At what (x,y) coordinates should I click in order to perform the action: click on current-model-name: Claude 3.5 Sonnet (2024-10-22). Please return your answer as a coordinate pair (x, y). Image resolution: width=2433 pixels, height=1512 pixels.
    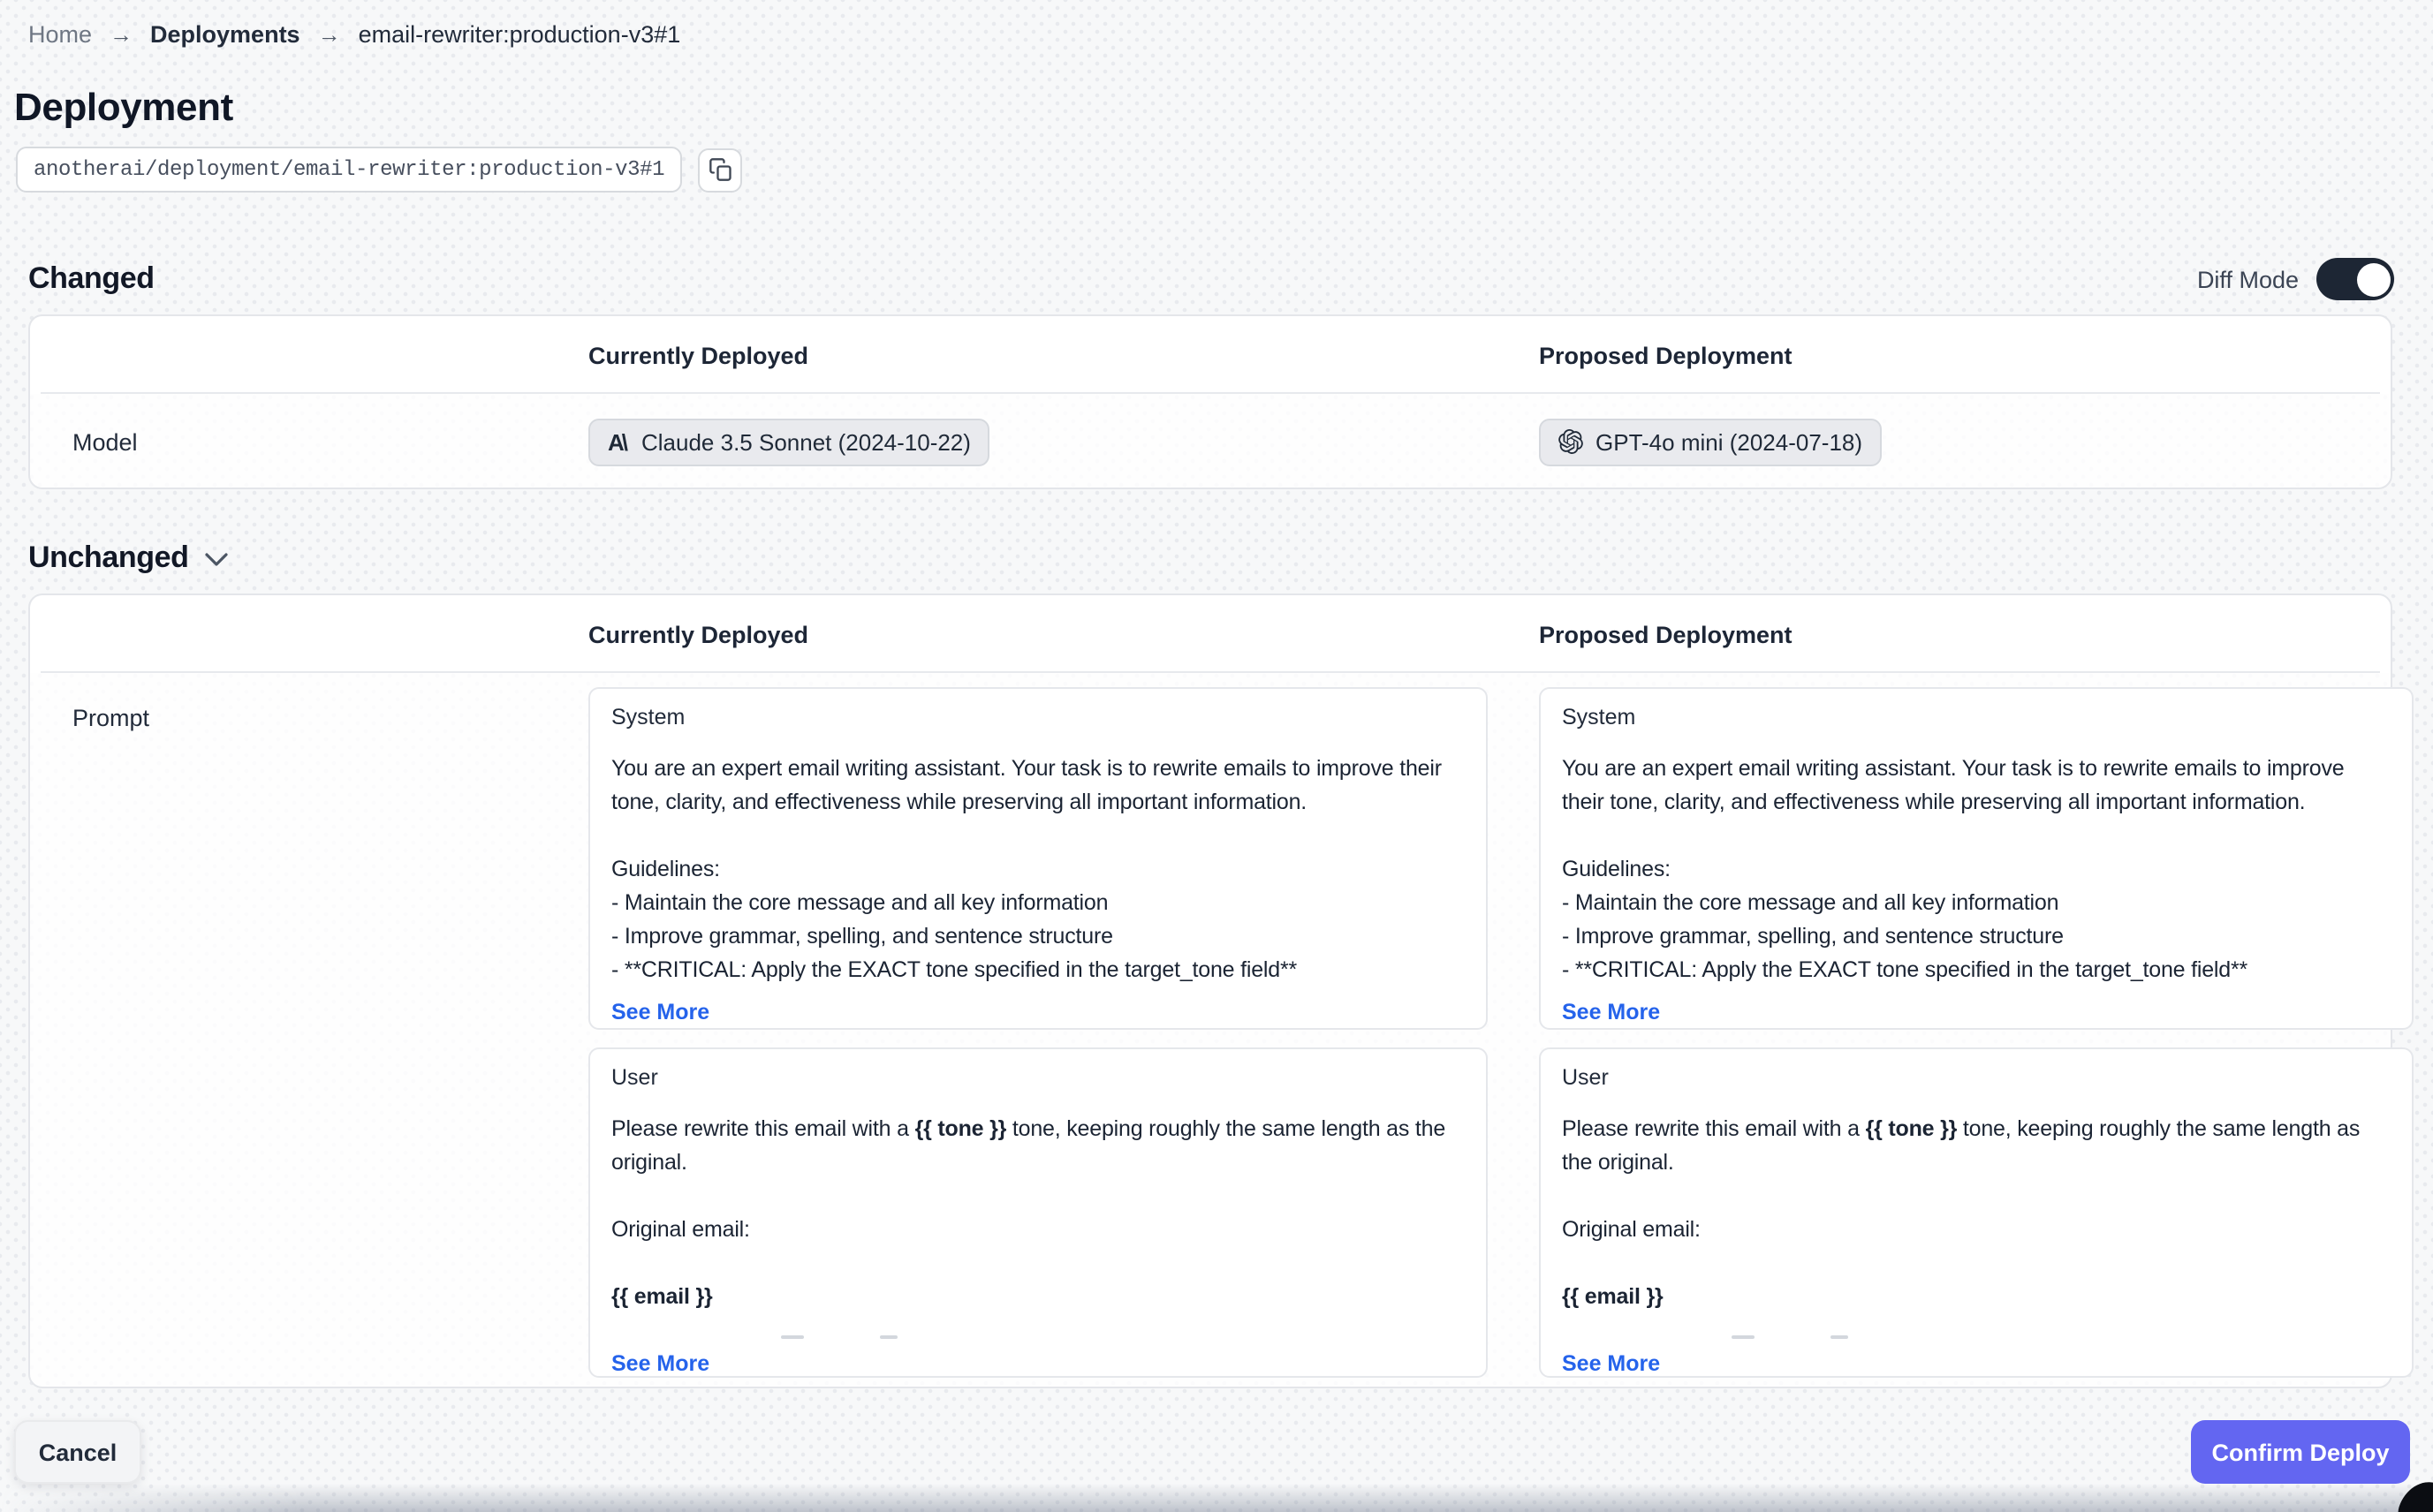
    Looking at the image, I should click on (806, 442).